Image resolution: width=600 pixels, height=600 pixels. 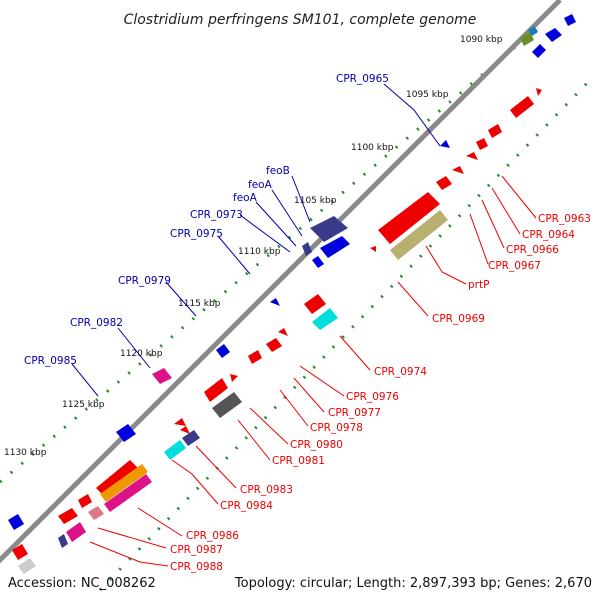 What do you see at coordinates (362, 79) in the screenshot?
I see `gene-label-forward: CPR_0965` at bounding box center [362, 79].